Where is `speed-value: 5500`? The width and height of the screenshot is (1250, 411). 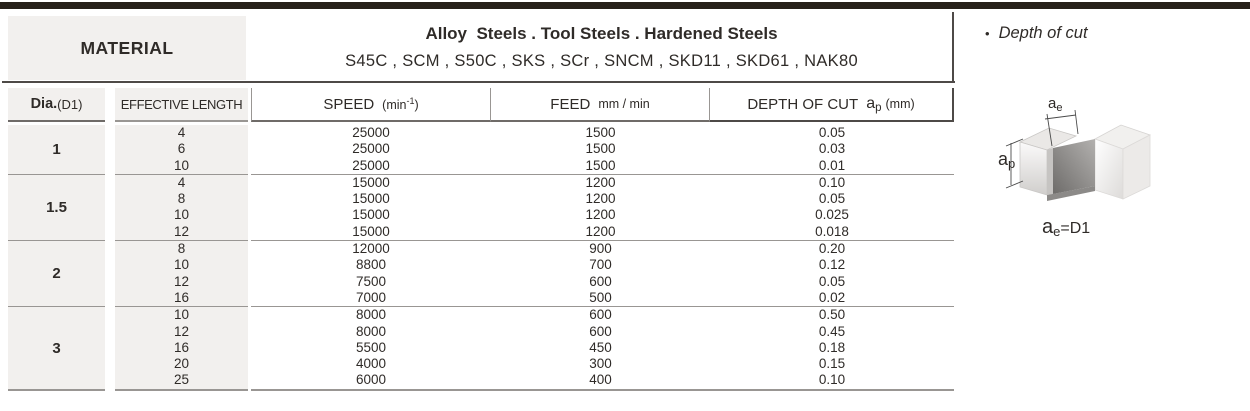
speed-value: 5500 is located at coordinates (371, 347).